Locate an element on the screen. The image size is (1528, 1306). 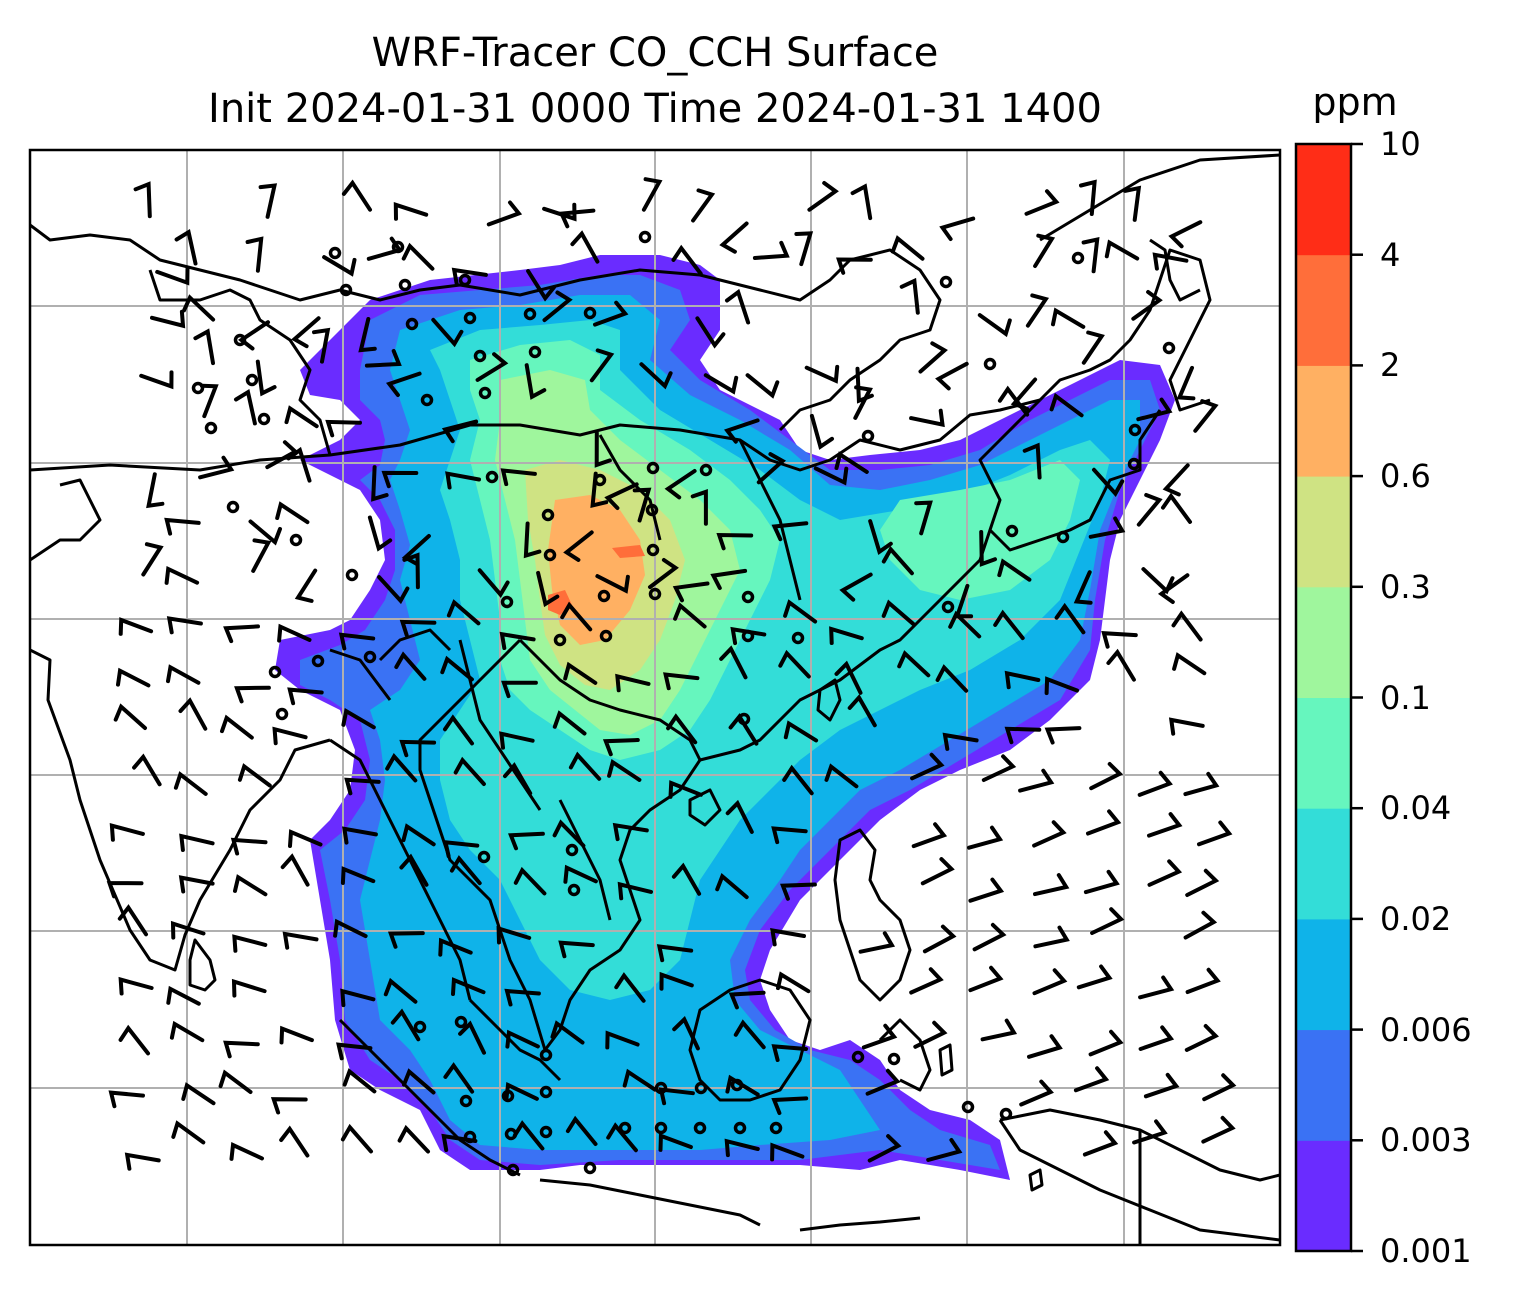
colorbar-tick-label: 0.3 is located at coordinates (1405, 586).